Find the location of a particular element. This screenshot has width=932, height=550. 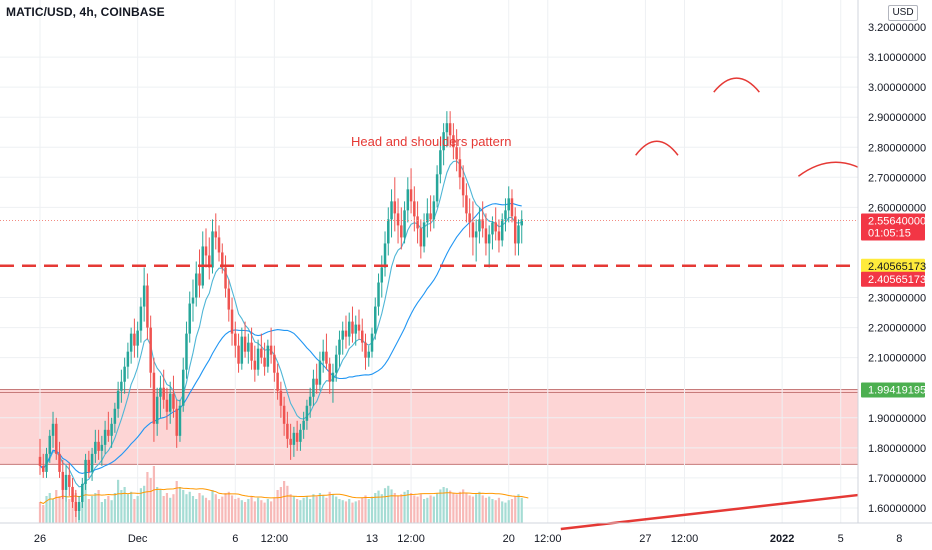

y-tick-label: 3.10000000 is located at coordinates (897, 58).